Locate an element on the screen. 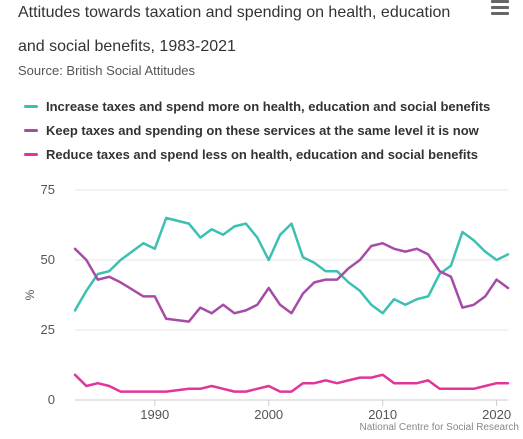 The width and height of the screenshot is (523, 439). y-tick-label: 50 is located at coordinates (48, 259).